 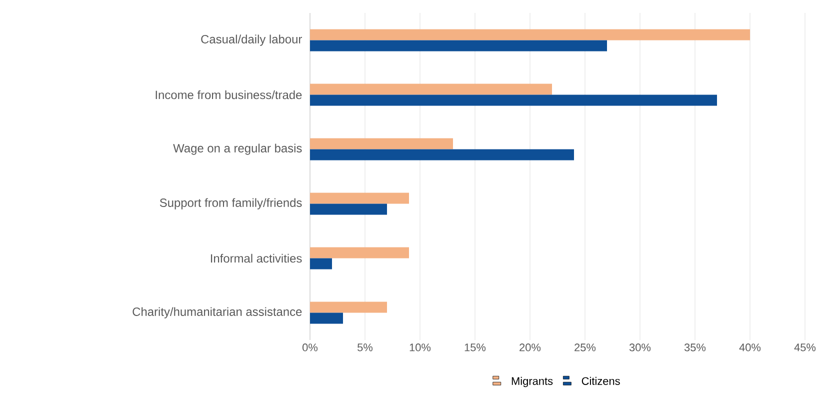 I want to click on y-tick-label: Informal activities, so click(x=256, y=258).